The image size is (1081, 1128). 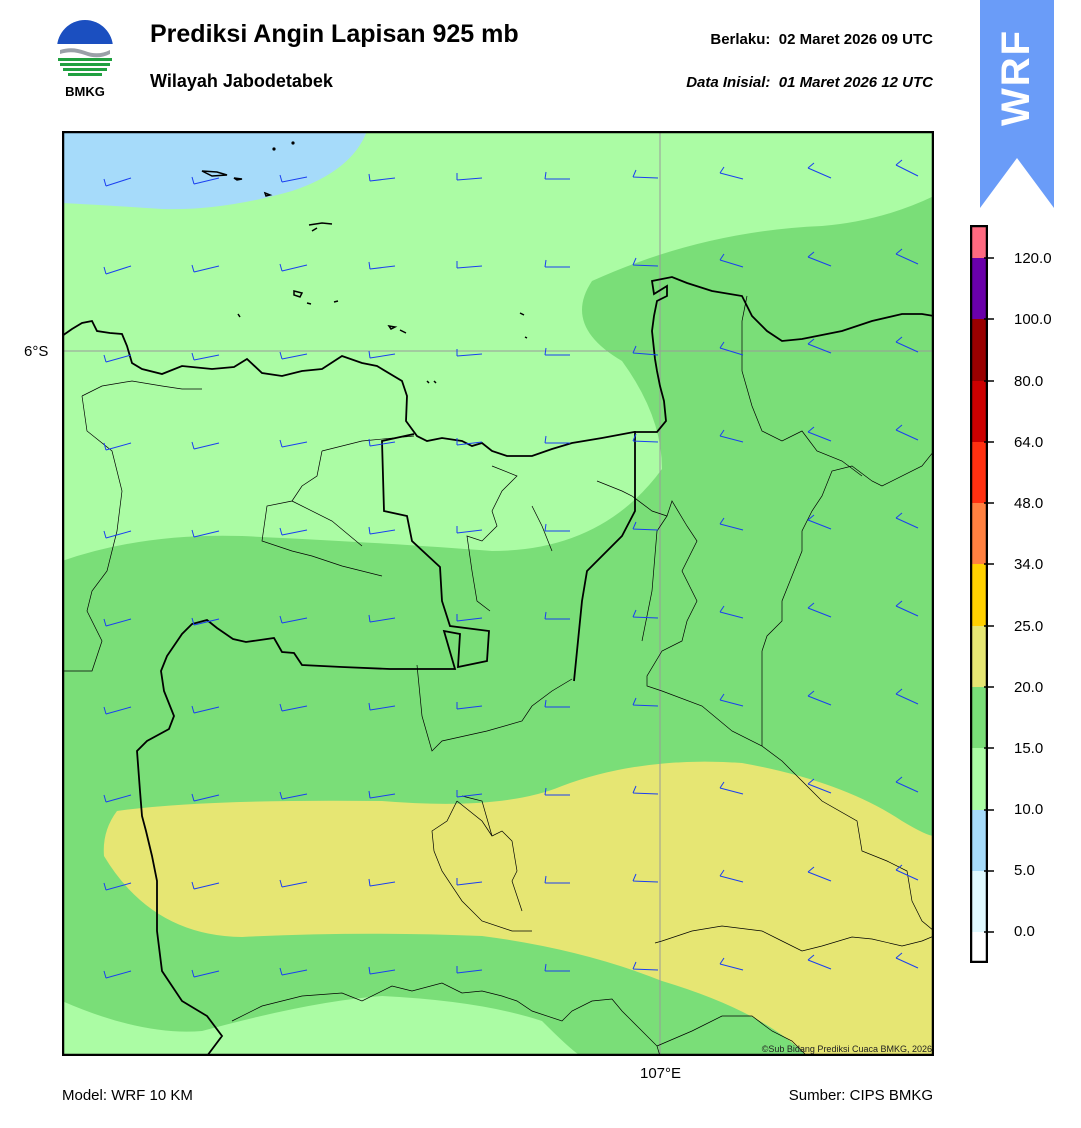 What do you see at coordinates (1029, 748) in the screenshot?
I see `colorbar-label: 15.0` at bounding box center [1029, 748].